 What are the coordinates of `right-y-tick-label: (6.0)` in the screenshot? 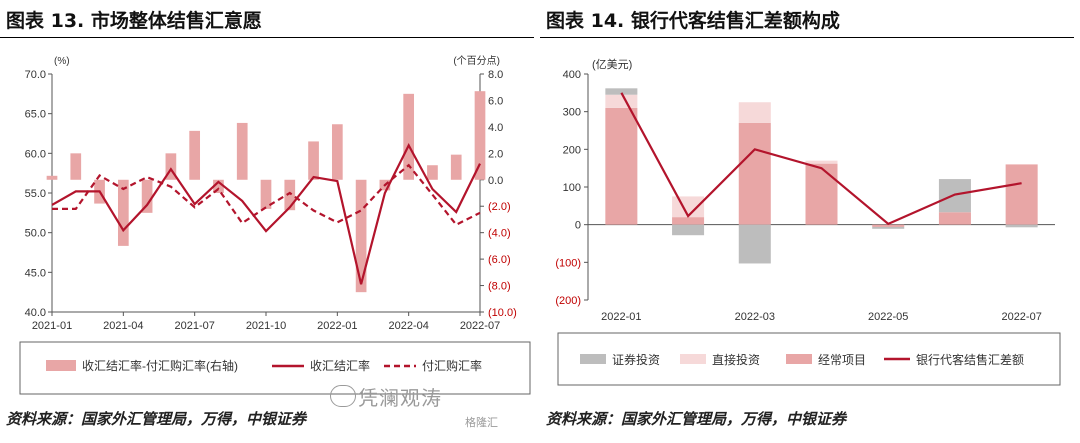 It's located at (499, 260).